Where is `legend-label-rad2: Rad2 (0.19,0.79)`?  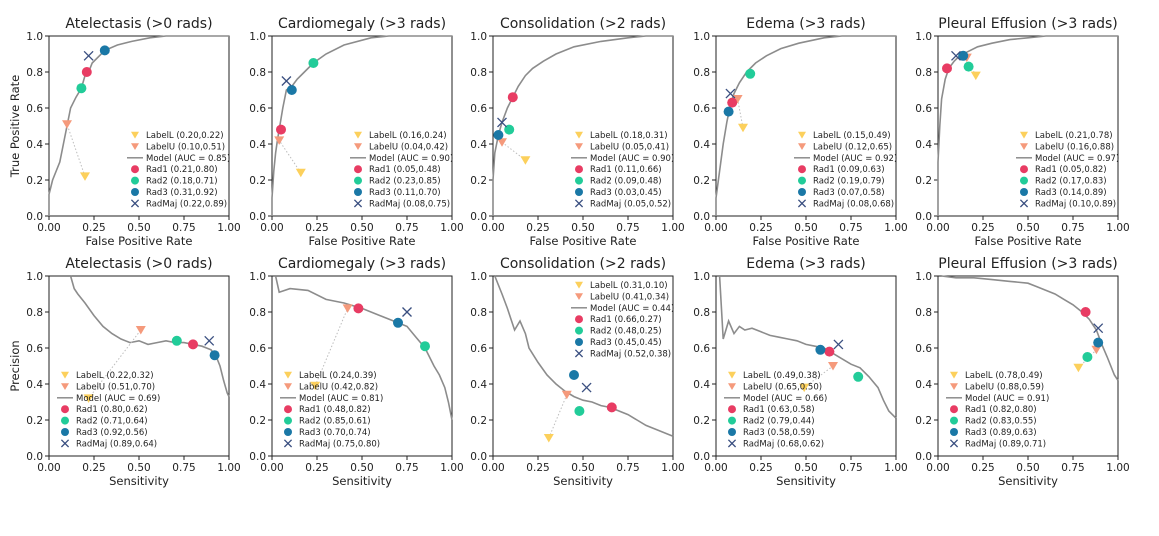 legend-label-rad2: Rad2 (0.19,0.79) is located at coordinates (849, 182).